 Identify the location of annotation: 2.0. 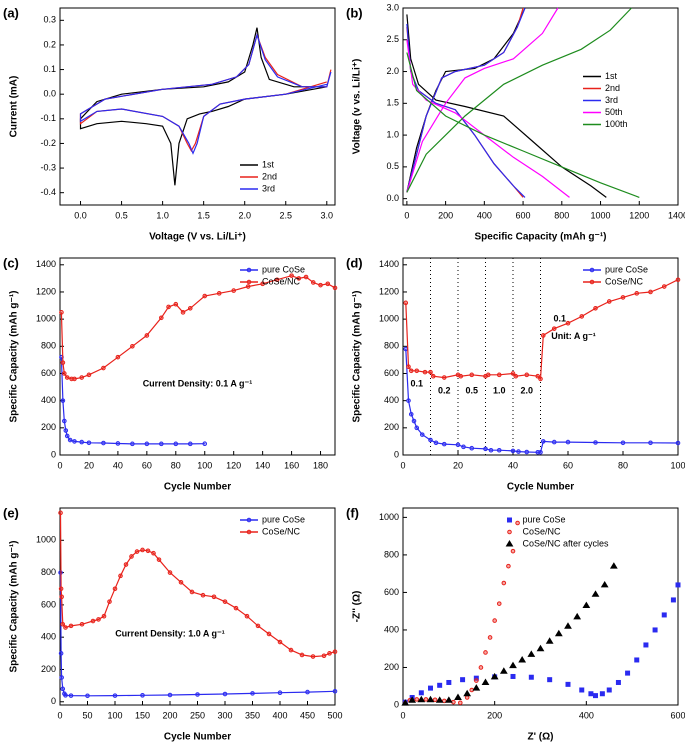
(526, 391).